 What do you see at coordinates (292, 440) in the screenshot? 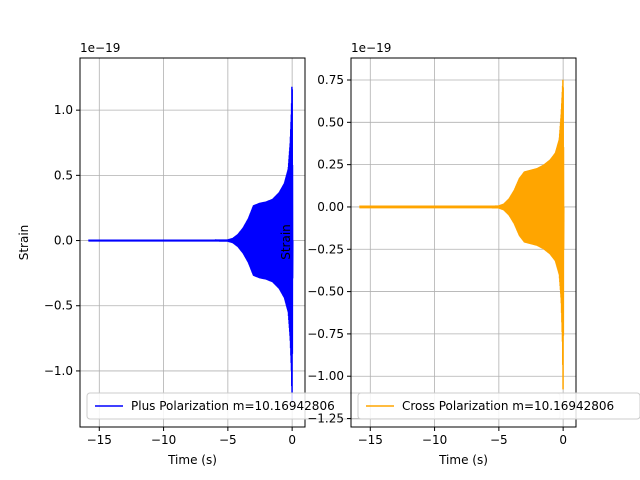
I see `plus-xtick-label-3: 0` at bounding box center [292, 440].